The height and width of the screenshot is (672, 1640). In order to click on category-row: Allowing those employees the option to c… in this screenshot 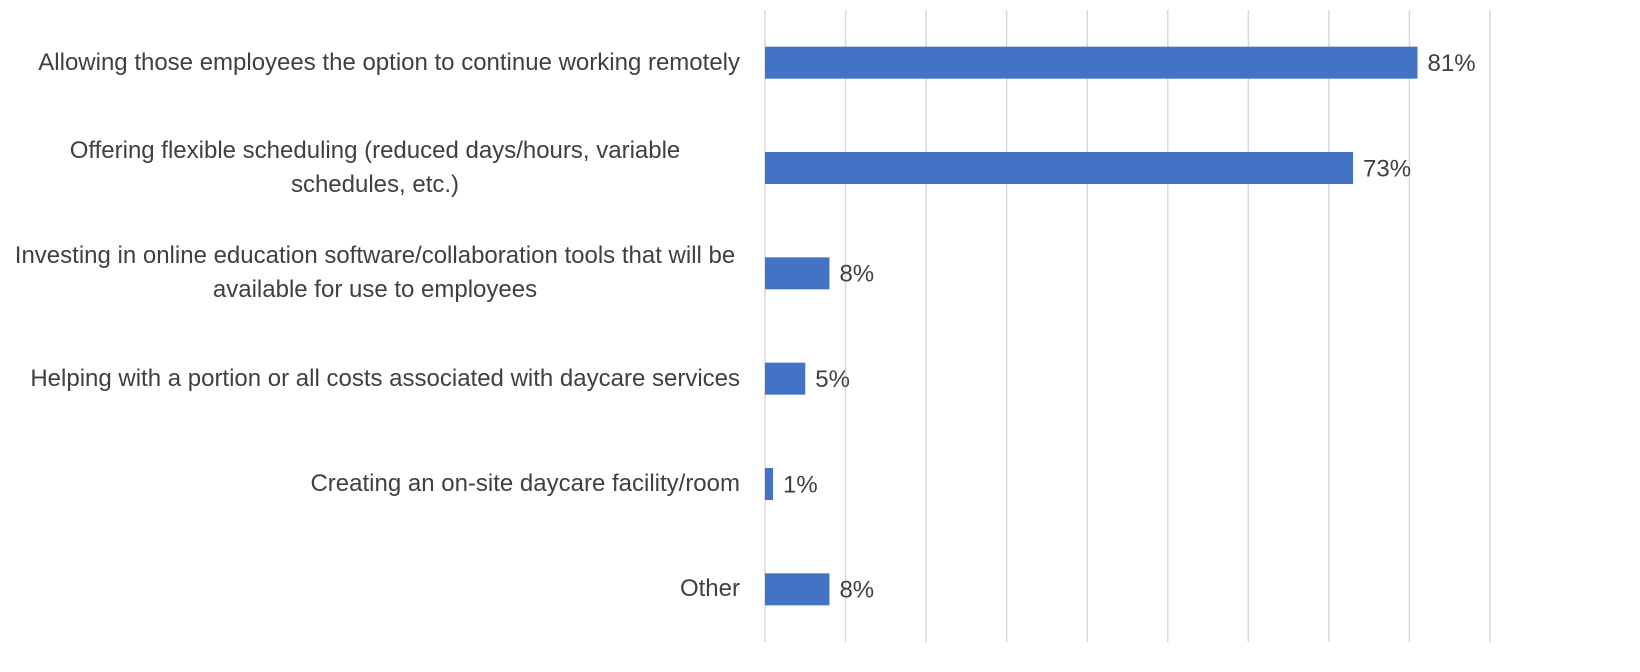, I will do `click(370, 63)`.